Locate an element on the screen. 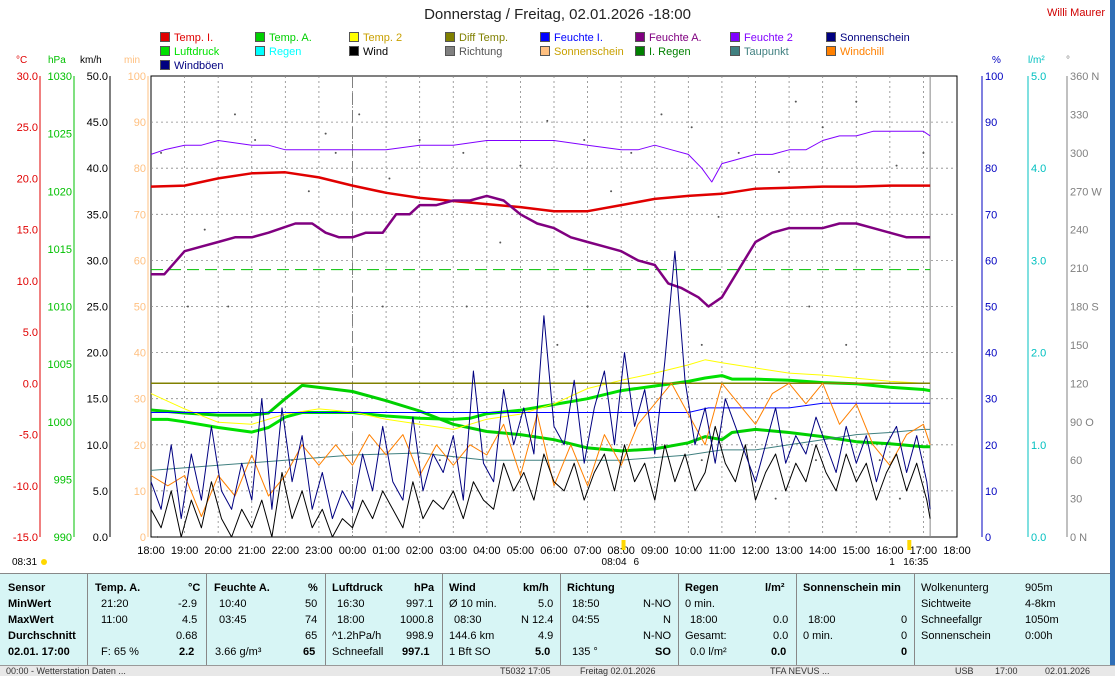 The height and width of the screenshot is (676, 1115). temp-tick-label: -10.0 is located at coordinates (25, 487).